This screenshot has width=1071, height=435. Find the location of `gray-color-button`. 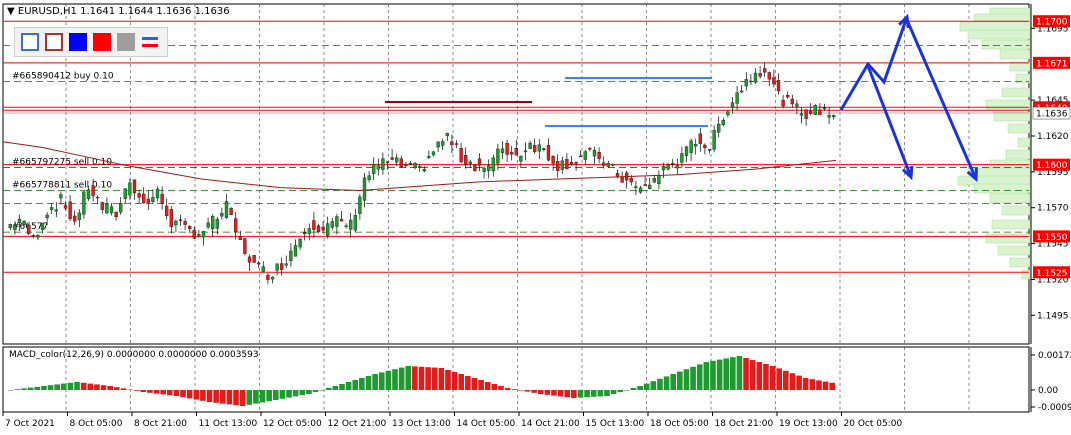

gray-color-button is located at coordinates (126, 42).